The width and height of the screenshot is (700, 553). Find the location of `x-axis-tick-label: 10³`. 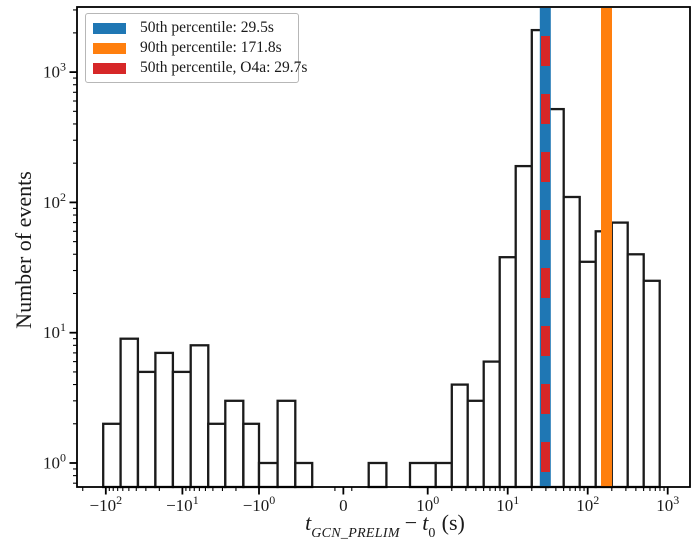

x-axis-tick-label: 10³ is located at coordinates (667, 504).